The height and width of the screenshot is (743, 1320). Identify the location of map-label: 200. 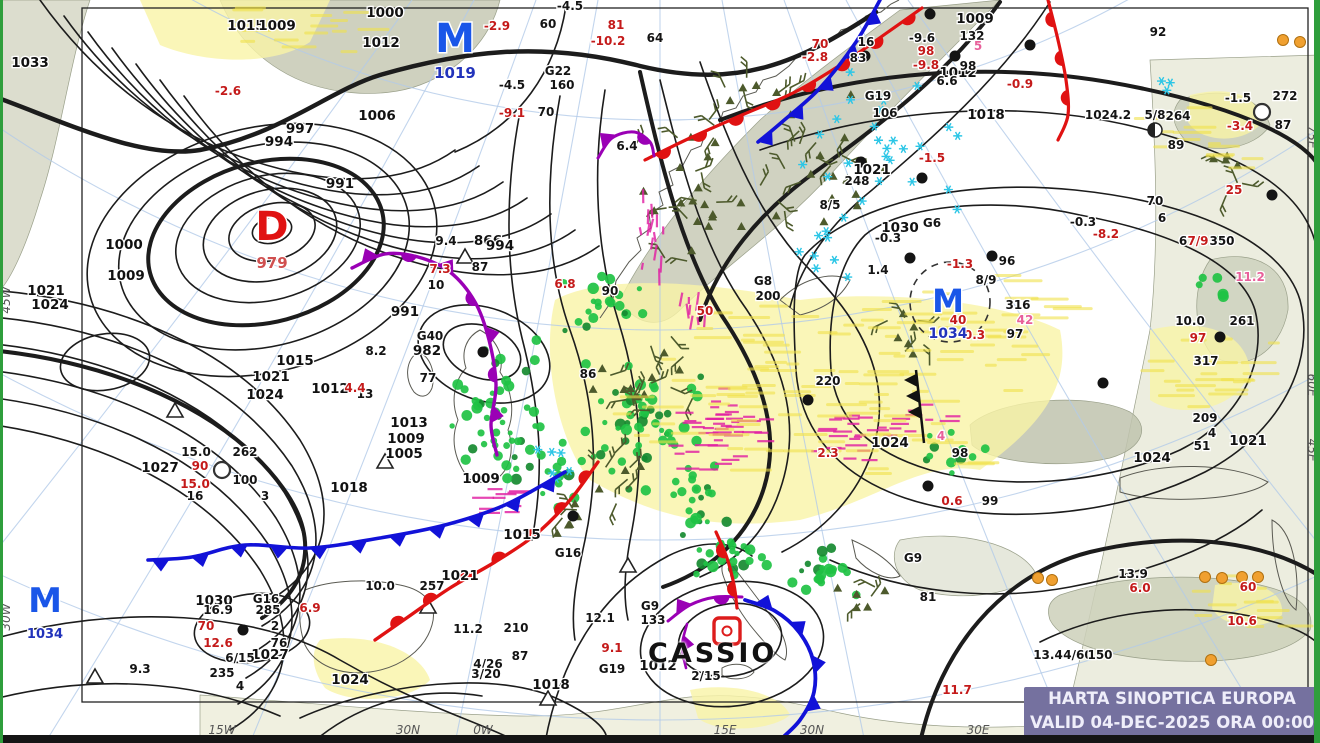
(767, 296).